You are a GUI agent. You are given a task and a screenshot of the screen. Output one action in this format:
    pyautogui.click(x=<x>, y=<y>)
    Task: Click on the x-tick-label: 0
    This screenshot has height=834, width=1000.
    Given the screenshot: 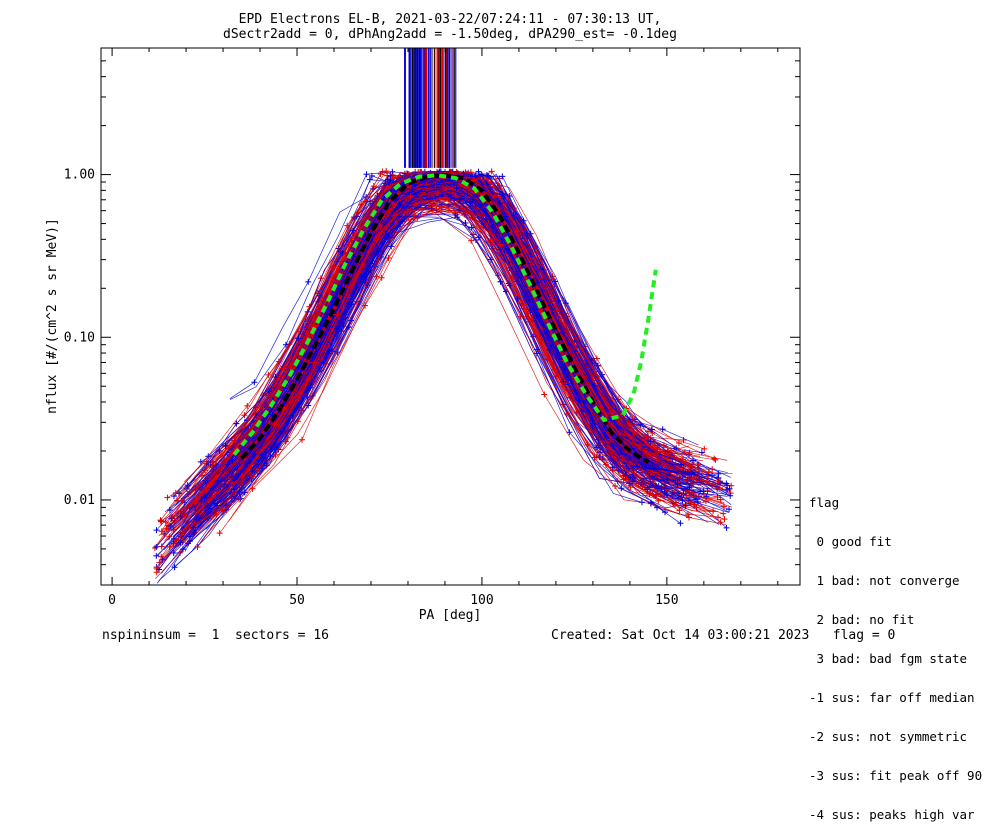 What is the action you would take?
    pyautogui.click(x=112, y=600)
    